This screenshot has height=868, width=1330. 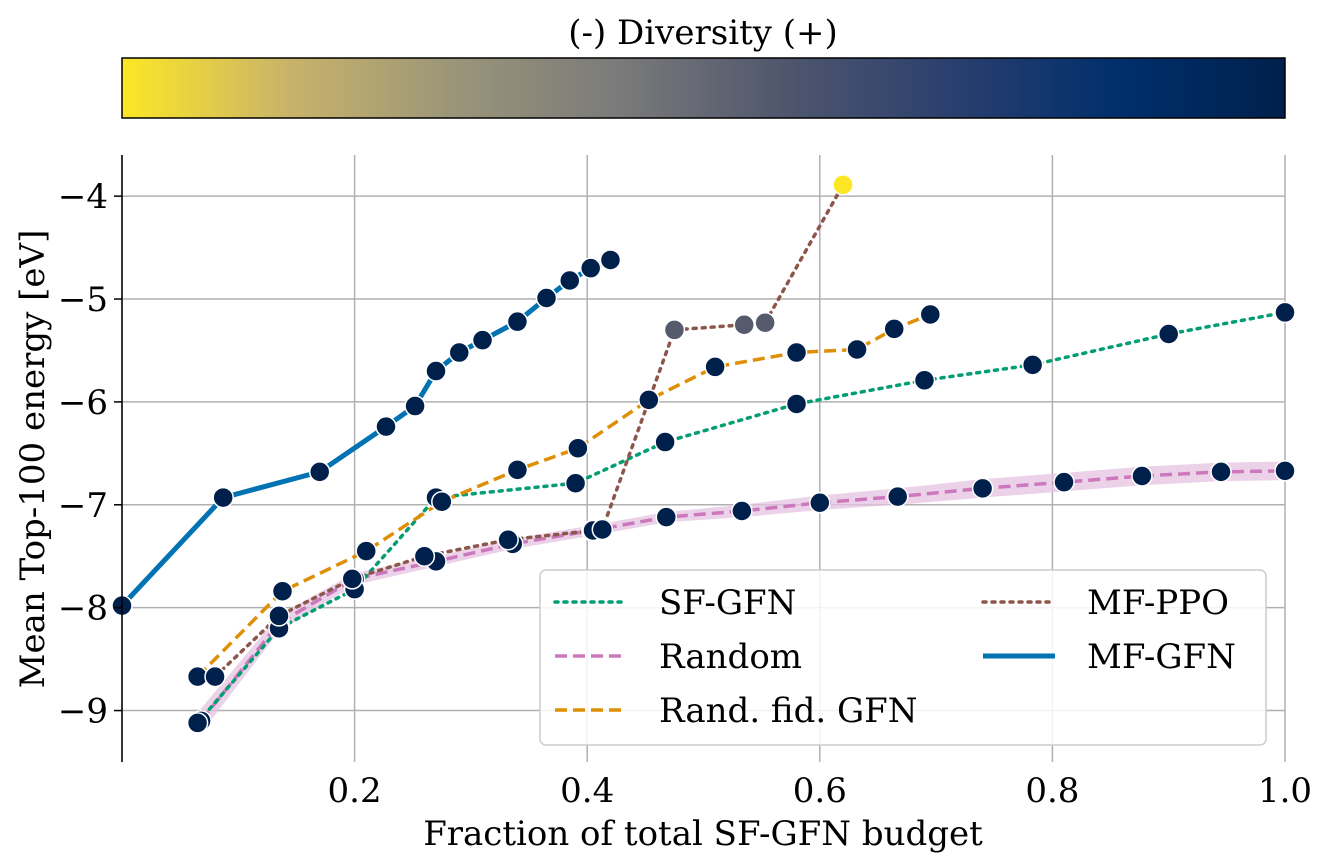 What do you see at coordinates (788, 711) in the screenshot?
I see `legend-label-rand-fid-gfn: Rand. fid. GFN` at bounding box center [788, 711].